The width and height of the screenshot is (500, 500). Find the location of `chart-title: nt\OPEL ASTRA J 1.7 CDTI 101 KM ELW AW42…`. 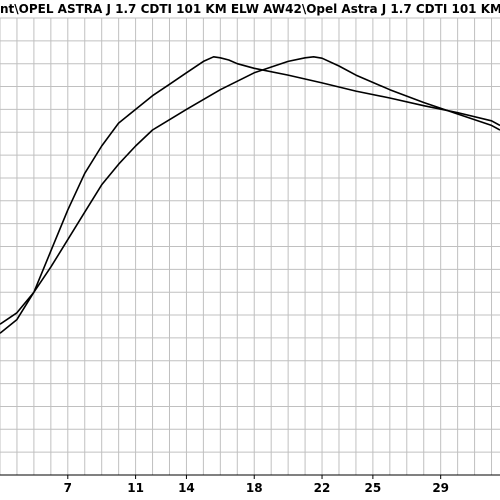

chart-title: nt\OPEL ASTRA J 1.7 CDTI 101 KM ELW AW42… is located at coordinates (250, 9).